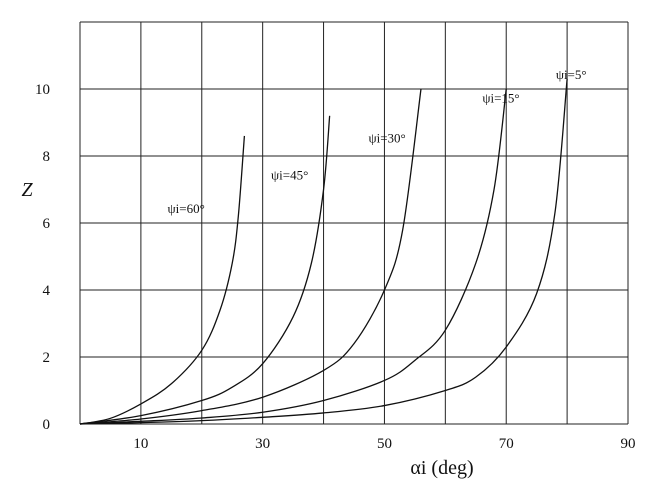  Describe the element at coordinates (47, 425) in the screenshot. I see `y-tick-label: 0` at that location.